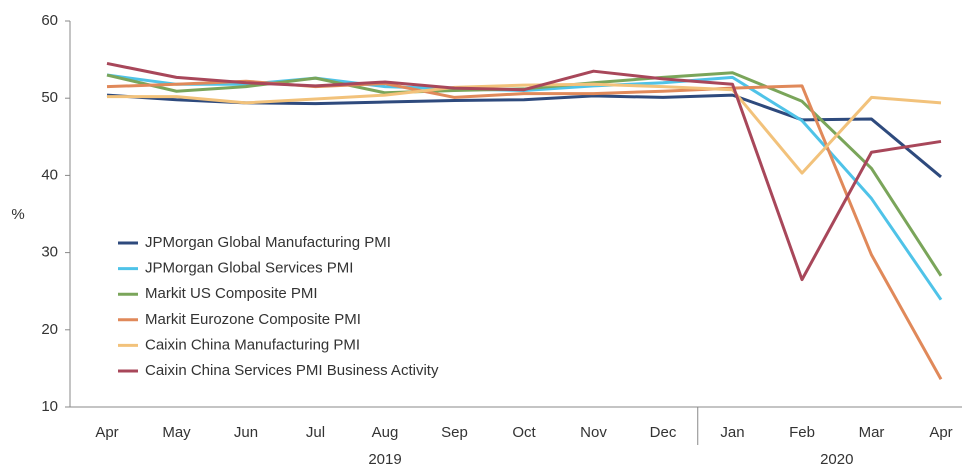 The height and width of the screenshot is (467, 969). What do you see at coordinates (231, 293) in the screenshot?
I see `legend-label: Markit US Composite PMI` at bounding box center [231, 293].